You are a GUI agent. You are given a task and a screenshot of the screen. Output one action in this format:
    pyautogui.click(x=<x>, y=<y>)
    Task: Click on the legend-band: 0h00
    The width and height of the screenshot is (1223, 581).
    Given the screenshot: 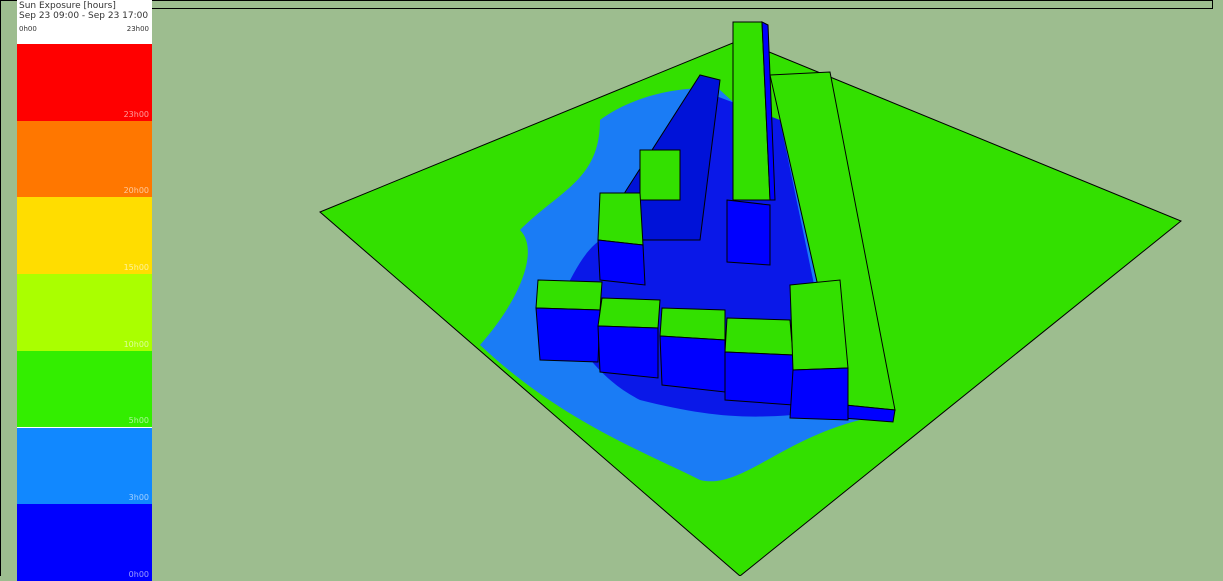 What is the action you would take?
    pyautogui.click(x=84, y=542)
    